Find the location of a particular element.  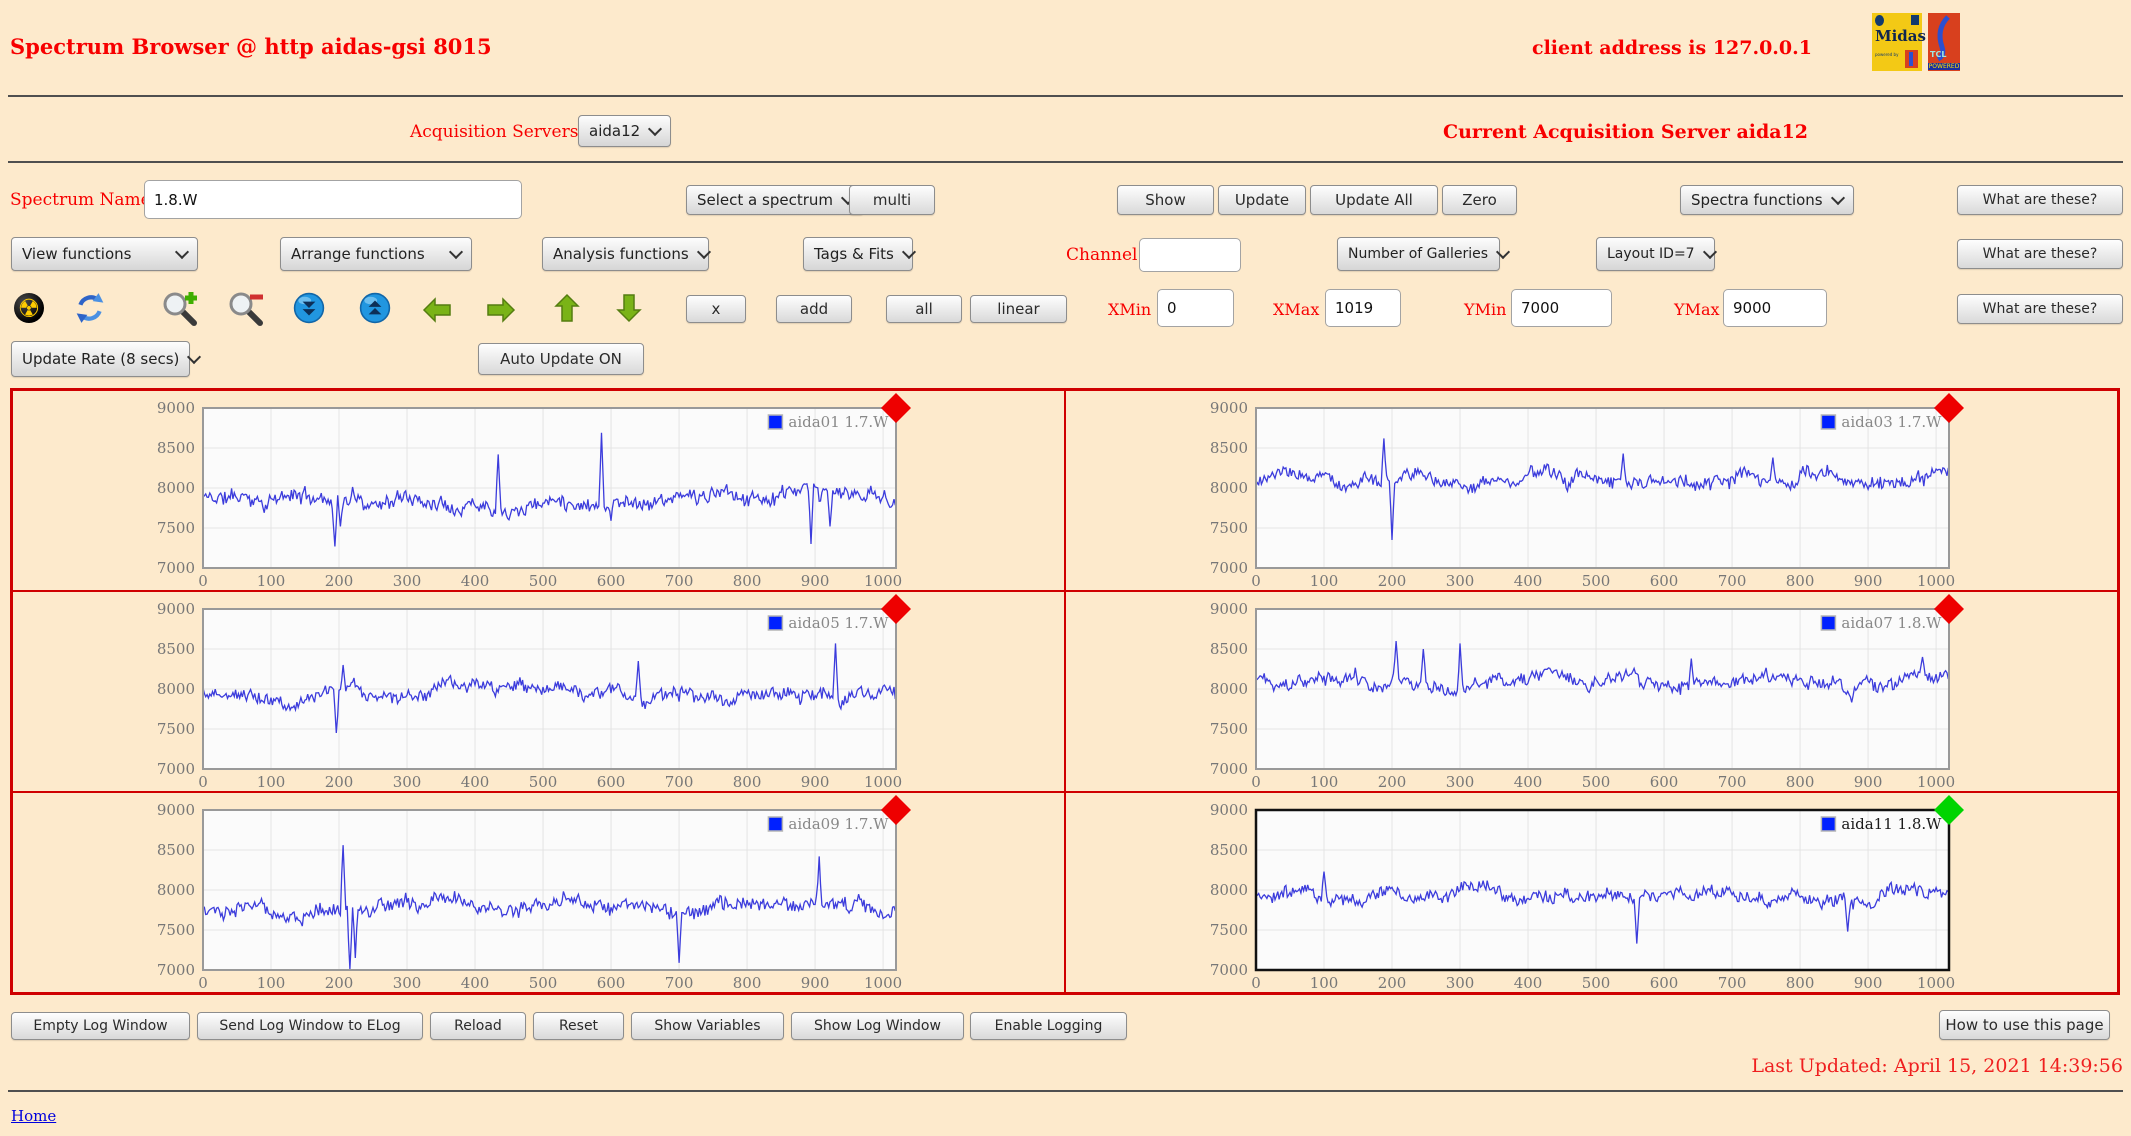

reset-button: Reset is located at coordinates (578, 1026).